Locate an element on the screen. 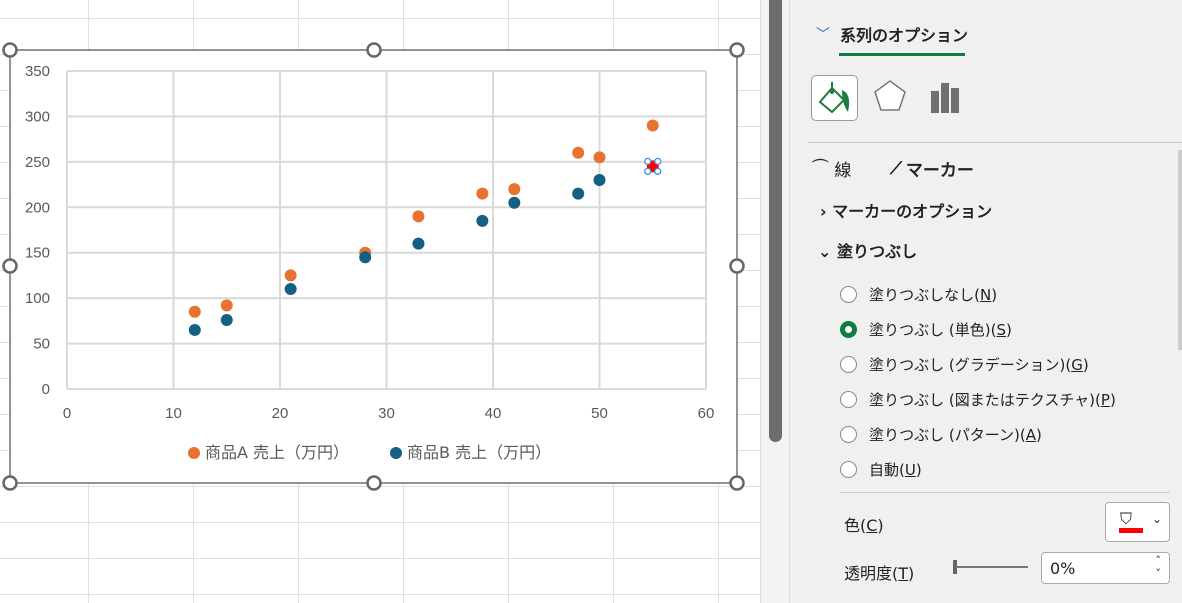  vertical-scrollbar is located at coordinates (775, 301).